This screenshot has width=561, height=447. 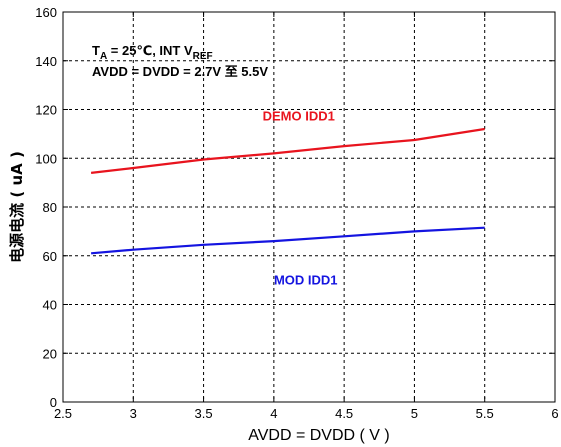 I want to click on y-axis-title: 电源电流 ( uA ), so click(x=17, y=207).